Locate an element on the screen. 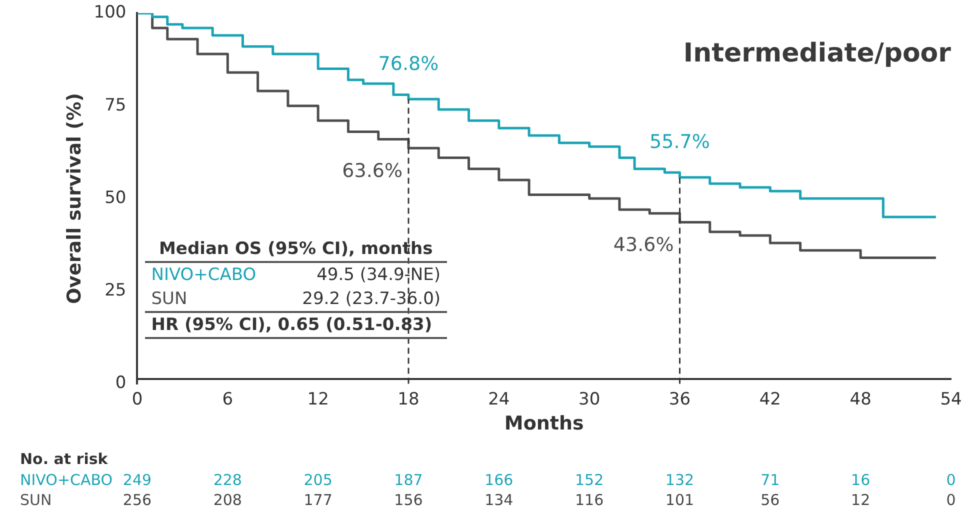  text: 205 is located at coordinates (318, 480).